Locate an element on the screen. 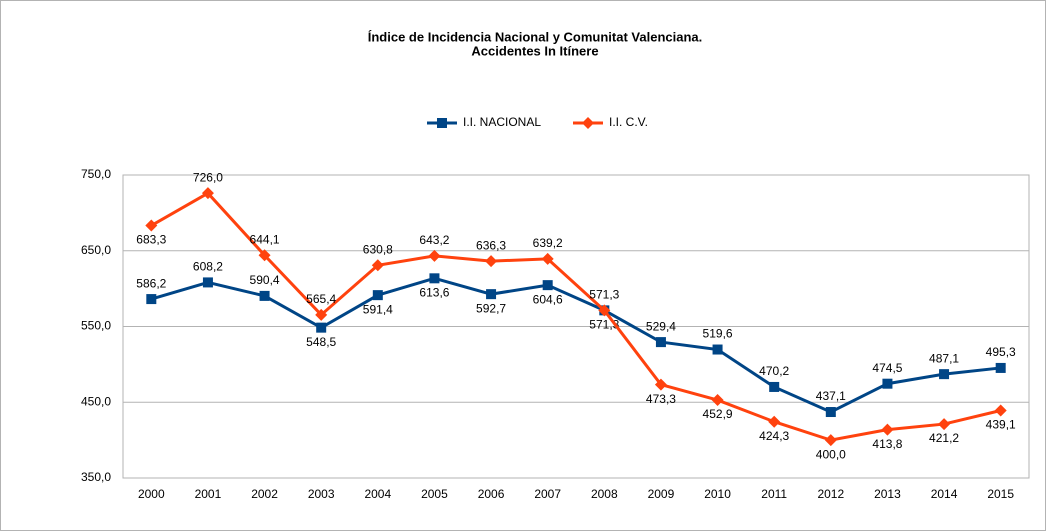 The width and height of the screenshot is (1056, 531). data-label: 604,6 is located at coordinates (548, 299).